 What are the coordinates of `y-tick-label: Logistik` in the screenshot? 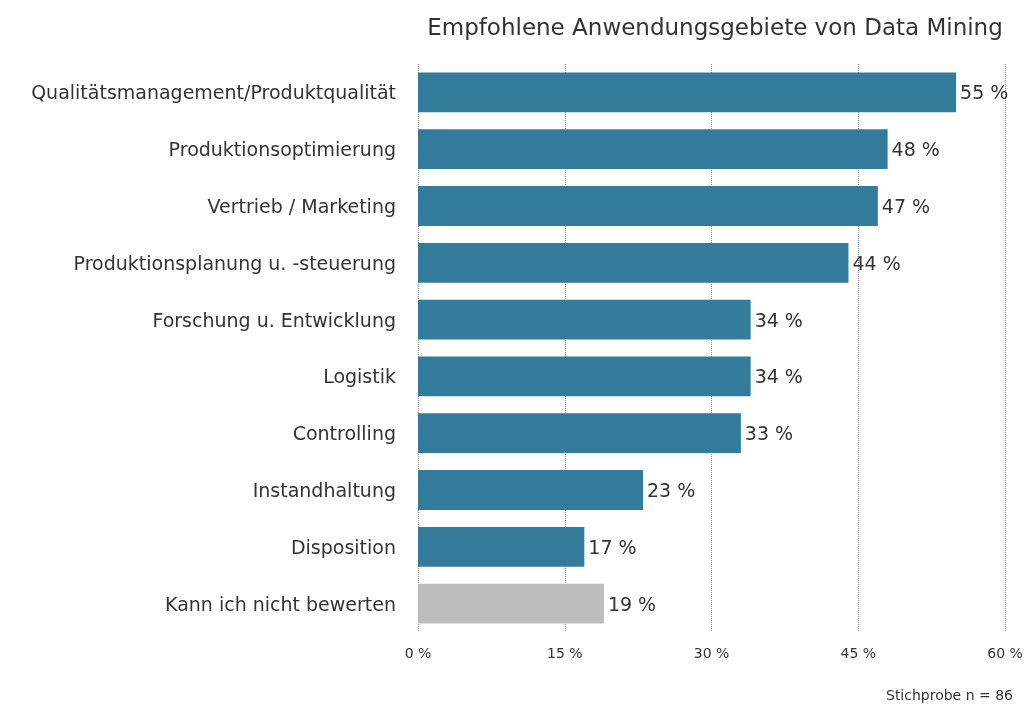 It's located at (359, 376).